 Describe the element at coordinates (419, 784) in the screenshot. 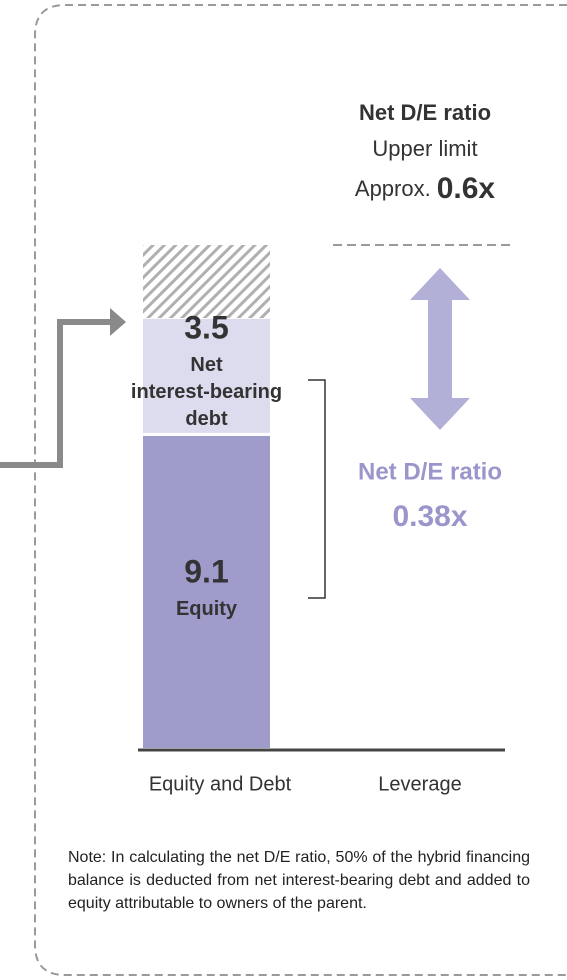

I see `axis-label: Leverage` at that location.